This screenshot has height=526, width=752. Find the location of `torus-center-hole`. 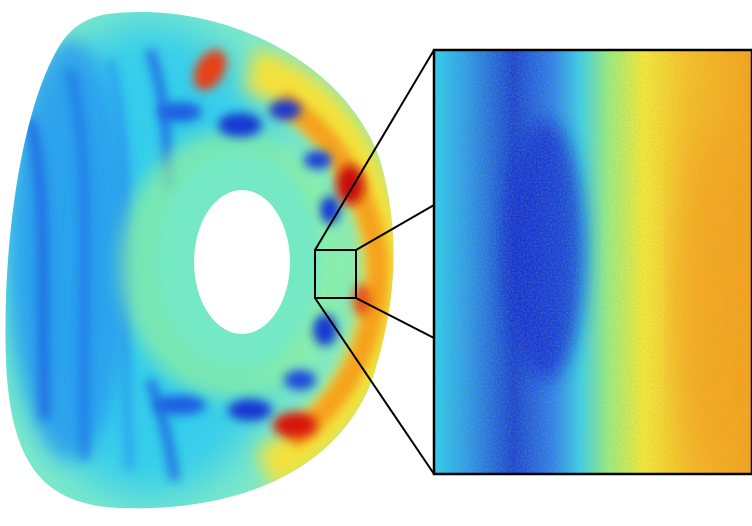

torus-center-hole is located at coordinates (242, 262).